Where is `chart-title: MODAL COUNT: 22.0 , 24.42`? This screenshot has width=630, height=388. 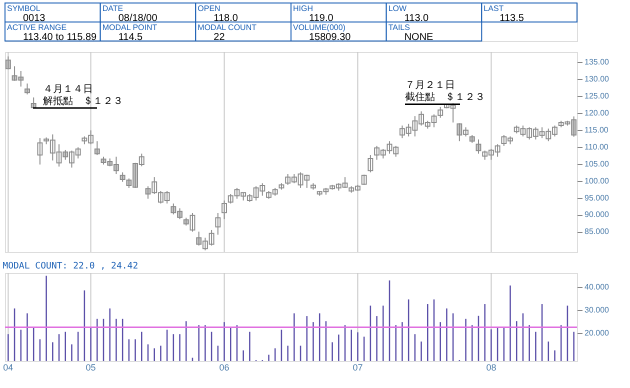 chart-title: MODAL COUNT: 22.0 , 24.42 is located at coordinates (70, 267).